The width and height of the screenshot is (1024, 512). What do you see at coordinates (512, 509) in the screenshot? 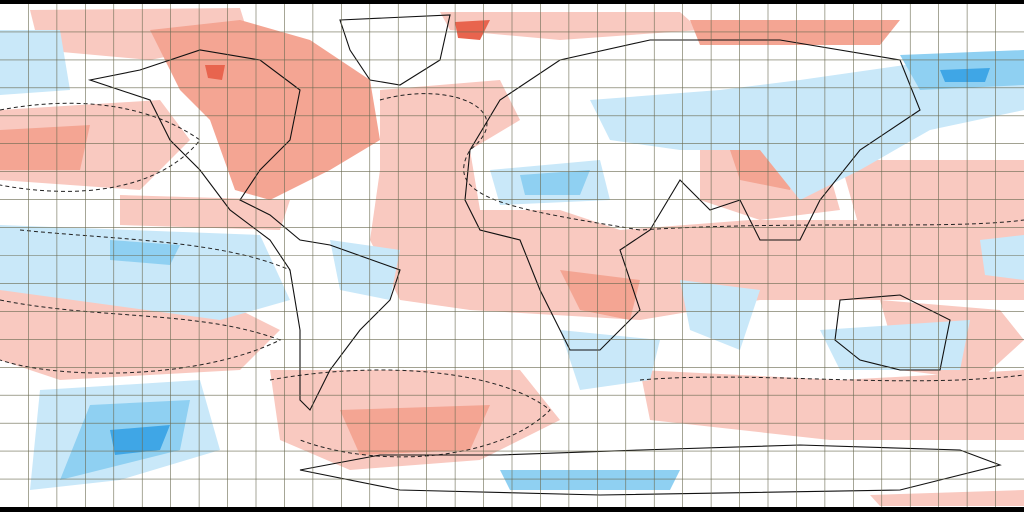
I see `bottom-border` at bounding box center [512, 509].